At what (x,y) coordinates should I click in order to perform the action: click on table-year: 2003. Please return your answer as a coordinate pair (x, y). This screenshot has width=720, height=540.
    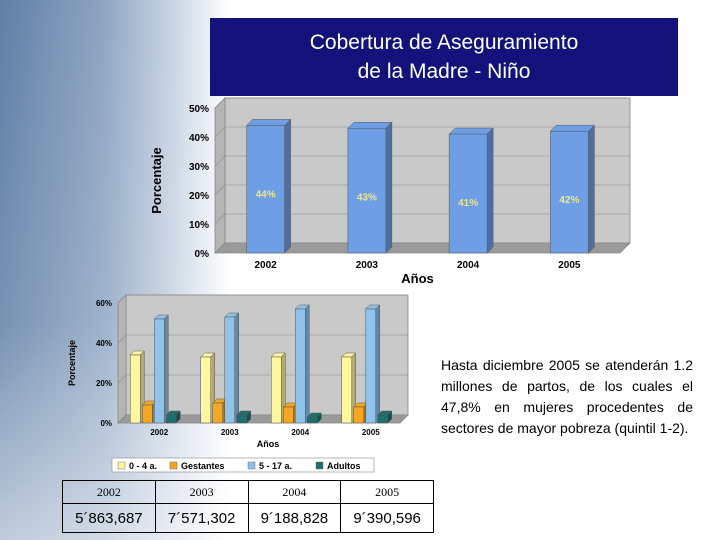
    Looking at the image, I should click on (201, 492).